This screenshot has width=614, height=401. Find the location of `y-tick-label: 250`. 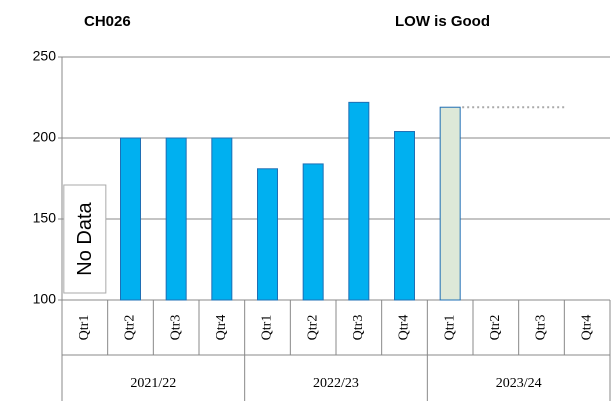

y-tick-label: 250 is located at coordinates (45, 56).